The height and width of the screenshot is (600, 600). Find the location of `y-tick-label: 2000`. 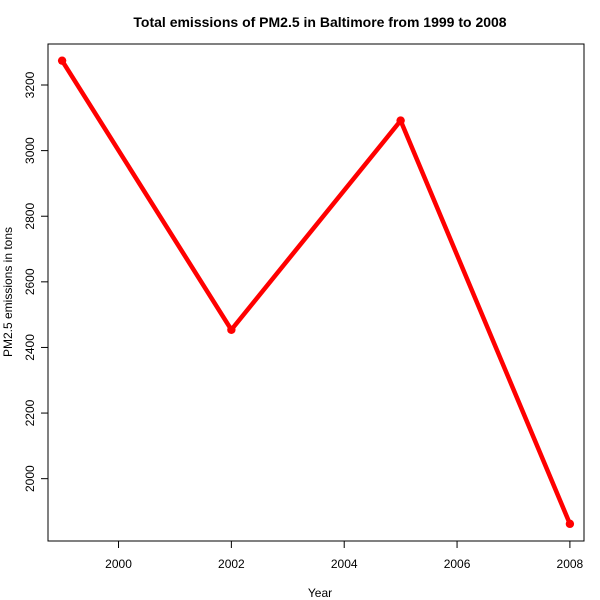

y-tick-label: 2000 is located at coordinates (30, 478).